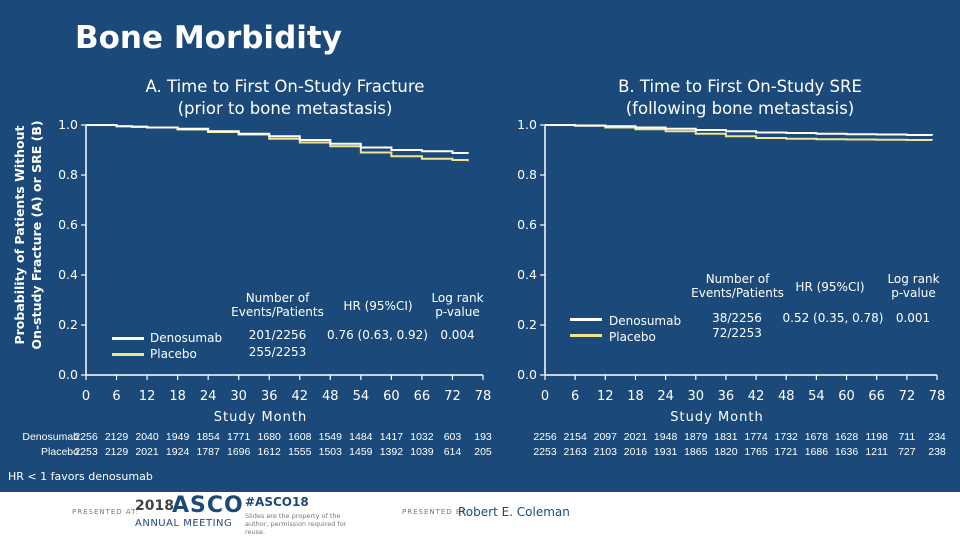  I want to click on panel-b-at-risk-value: 238, so click(937, 452).